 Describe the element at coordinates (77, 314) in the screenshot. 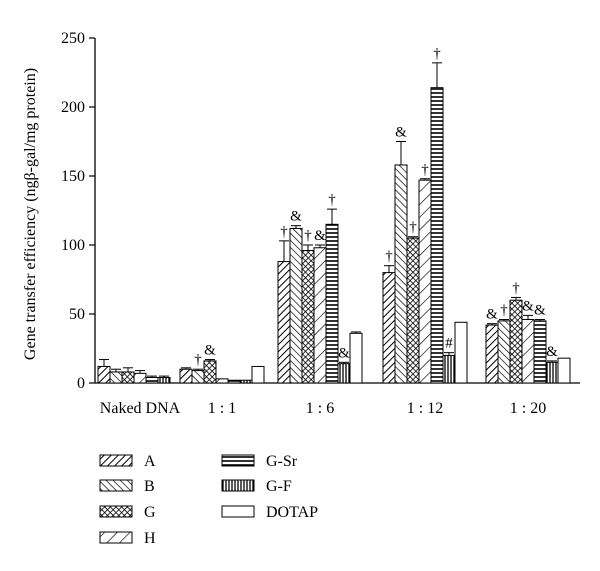

I see `y-tick-label: 50` at that location.